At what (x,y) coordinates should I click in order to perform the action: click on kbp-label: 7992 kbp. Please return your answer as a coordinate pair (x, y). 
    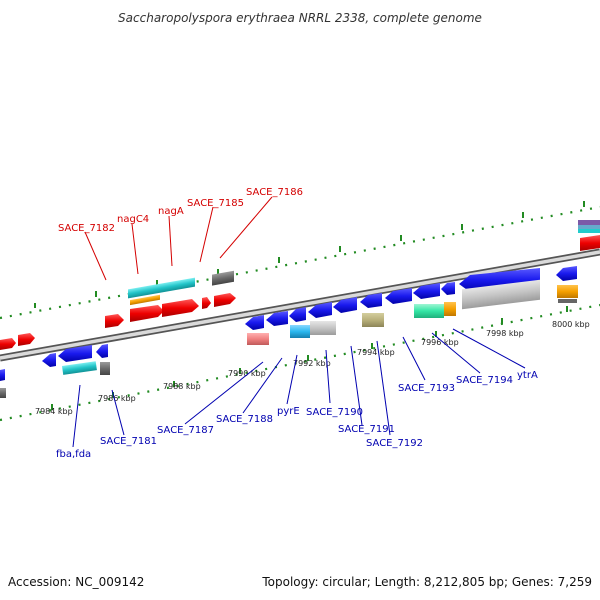
    Looking at the image, I should click on (312, 363).